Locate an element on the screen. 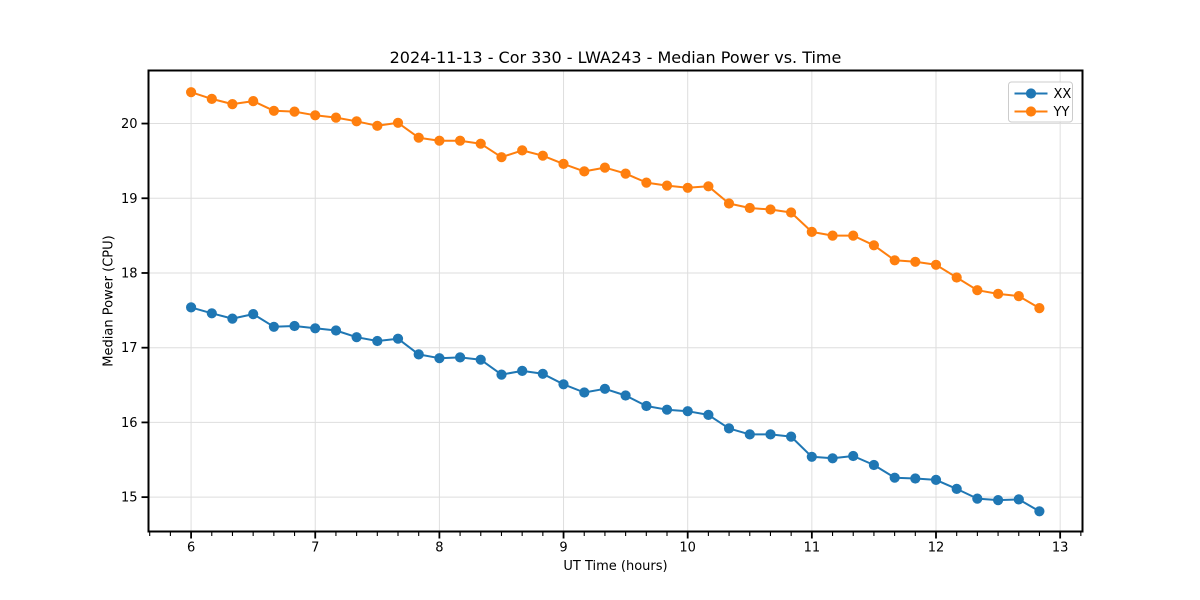 The height and width of the screenshot is (600, 1200). x-tick-label: 6 is located at coordinates (191, 547).